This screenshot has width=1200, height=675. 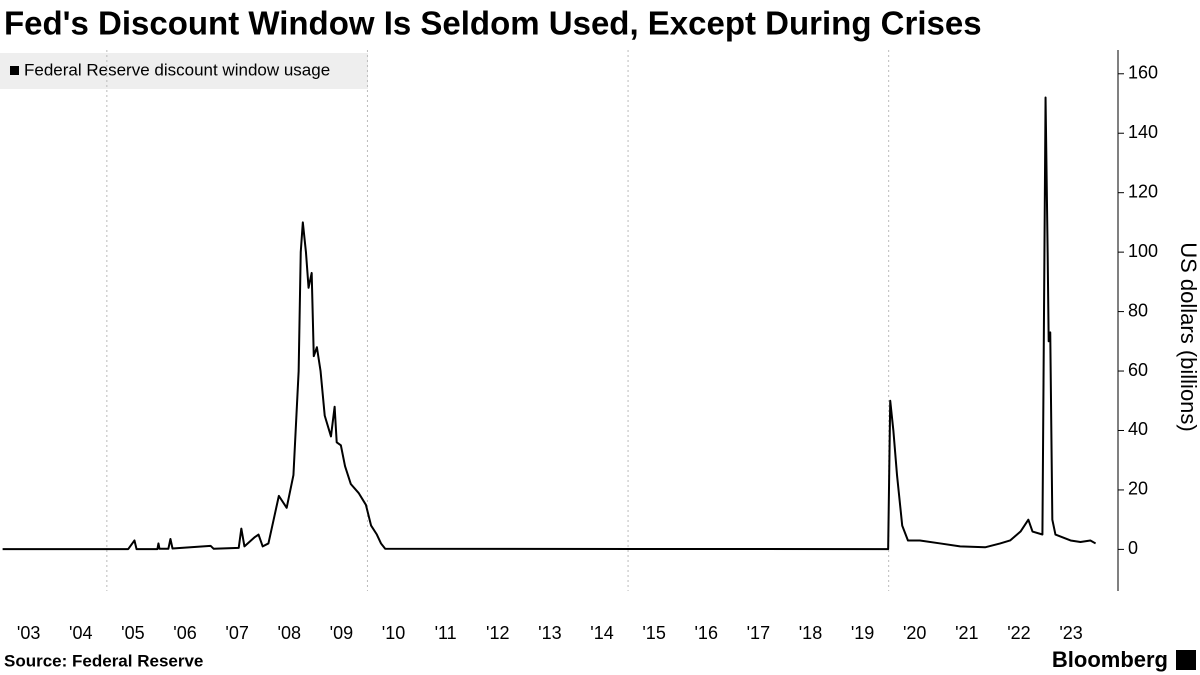 What do you see at coordinates (549, 633) in the screenshot?
I see `x-tick-label: '13` at bounding box center [549, 633].